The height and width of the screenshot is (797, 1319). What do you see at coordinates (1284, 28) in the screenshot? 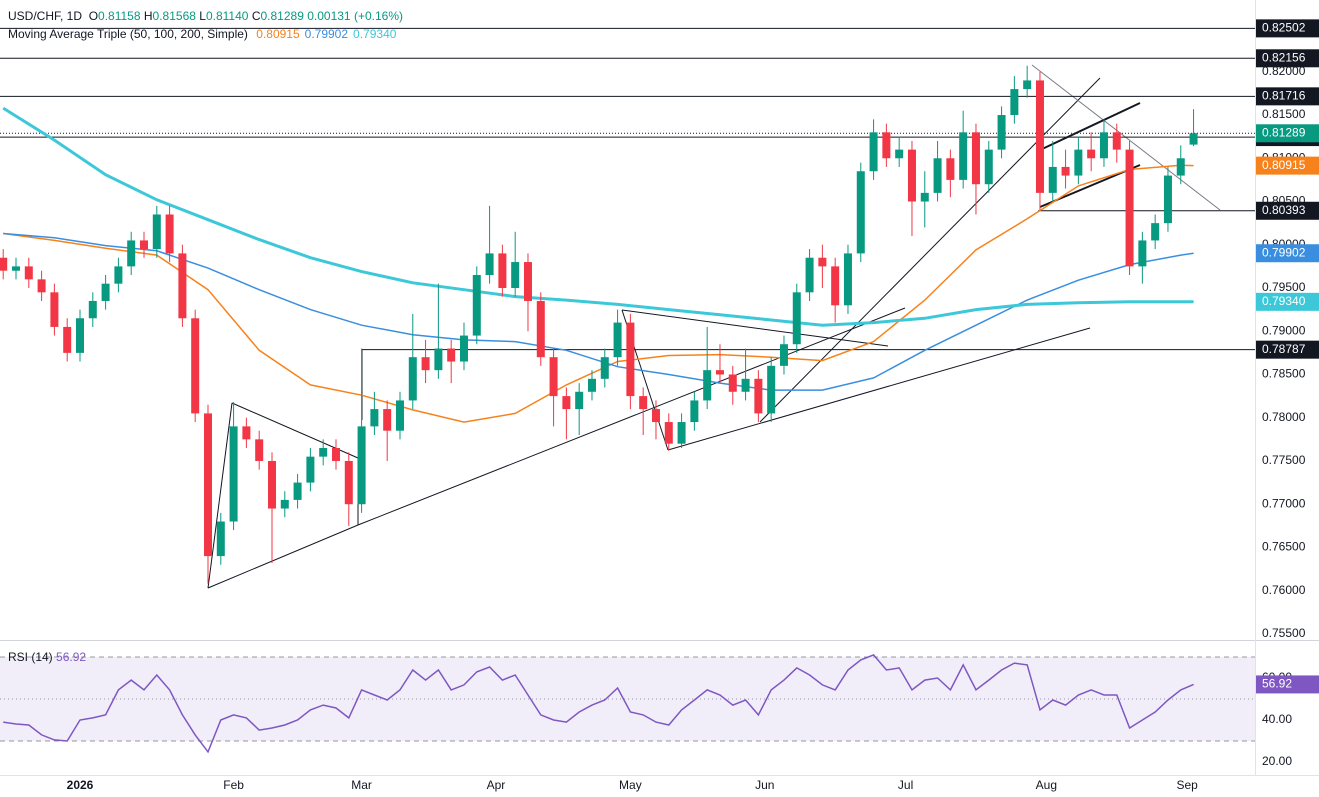
I see `level-label: 0.82502` at bounding box center [1284, 28].